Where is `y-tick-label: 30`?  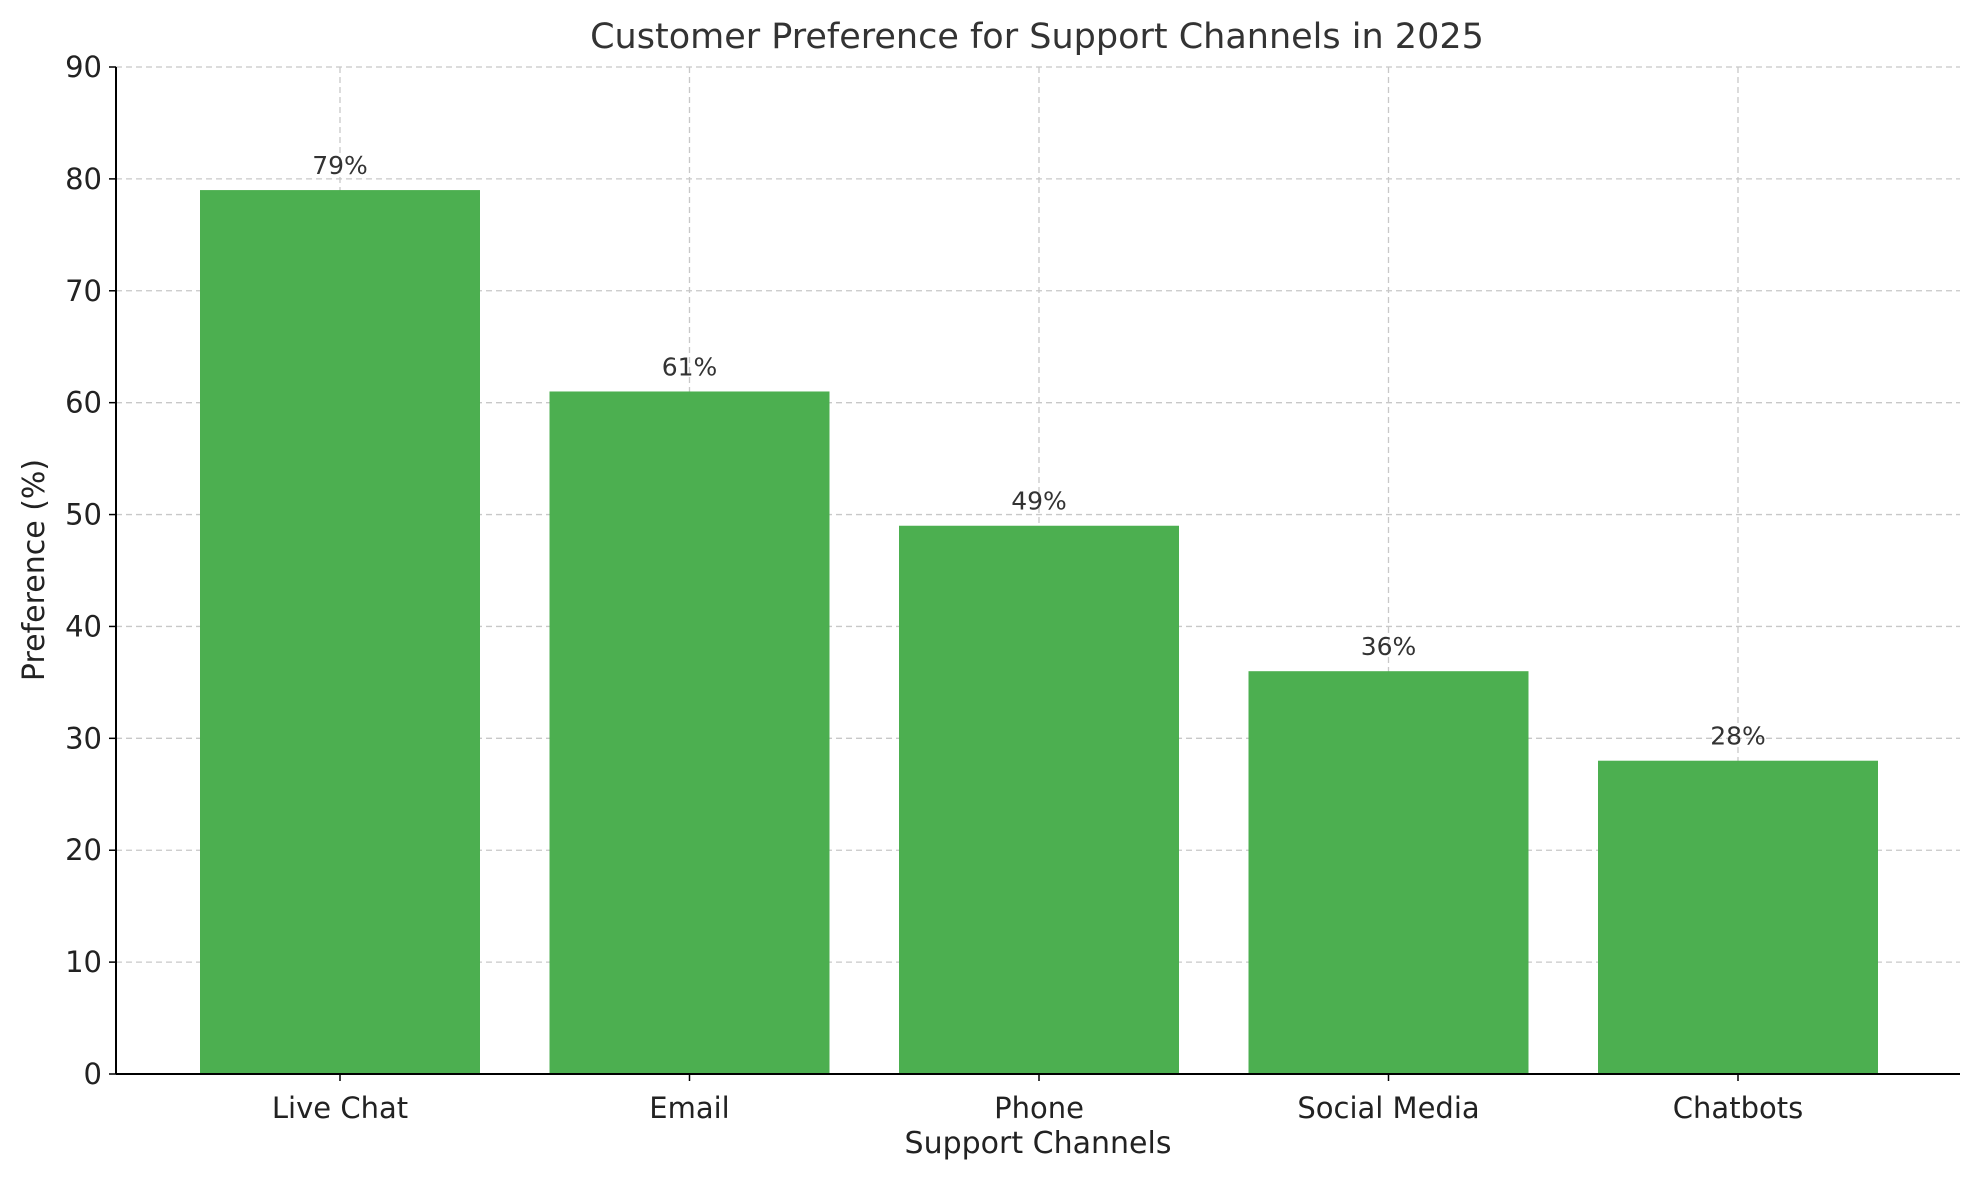
y-tick-label: 30 is located at coordinates (83, 738).